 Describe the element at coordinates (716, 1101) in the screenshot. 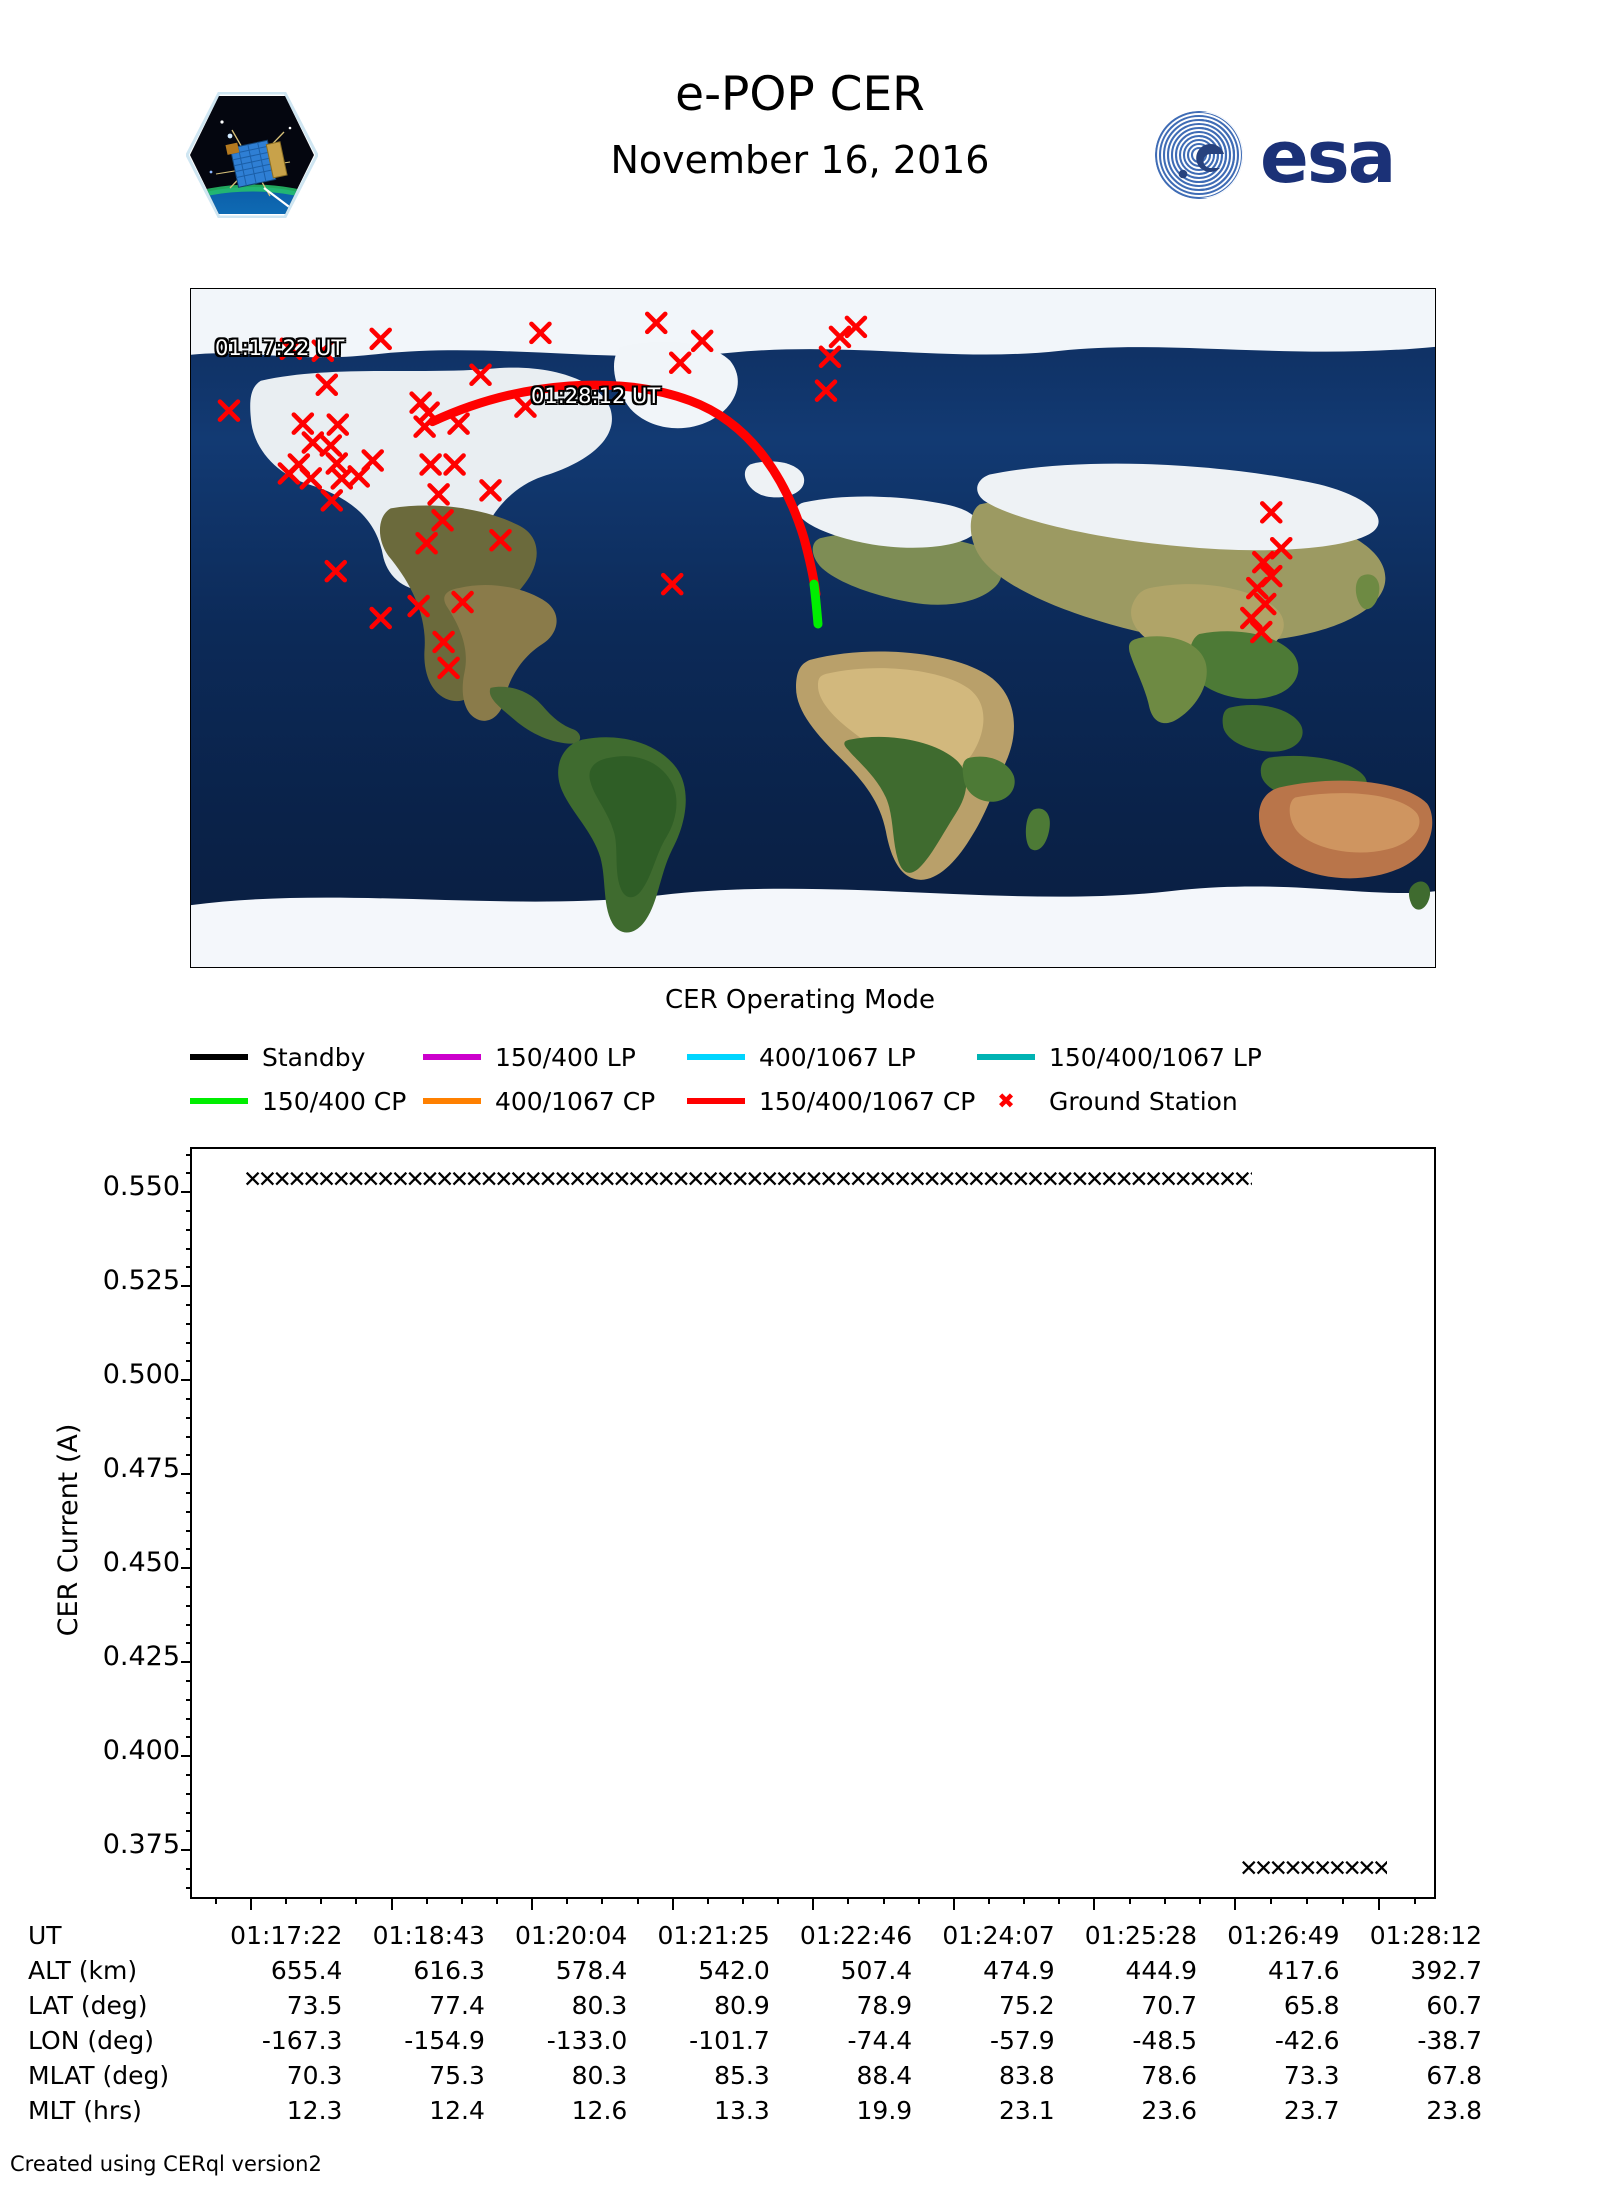

I see `legend-swatch-150-400-1067-cp` at that location.